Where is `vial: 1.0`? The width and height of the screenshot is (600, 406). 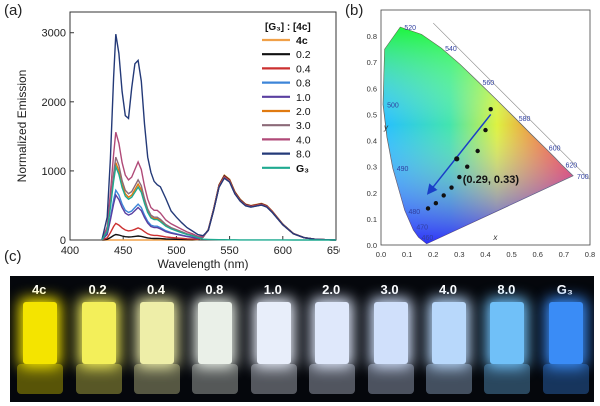 vial: 1.0 is located at coordinates (273, 339).